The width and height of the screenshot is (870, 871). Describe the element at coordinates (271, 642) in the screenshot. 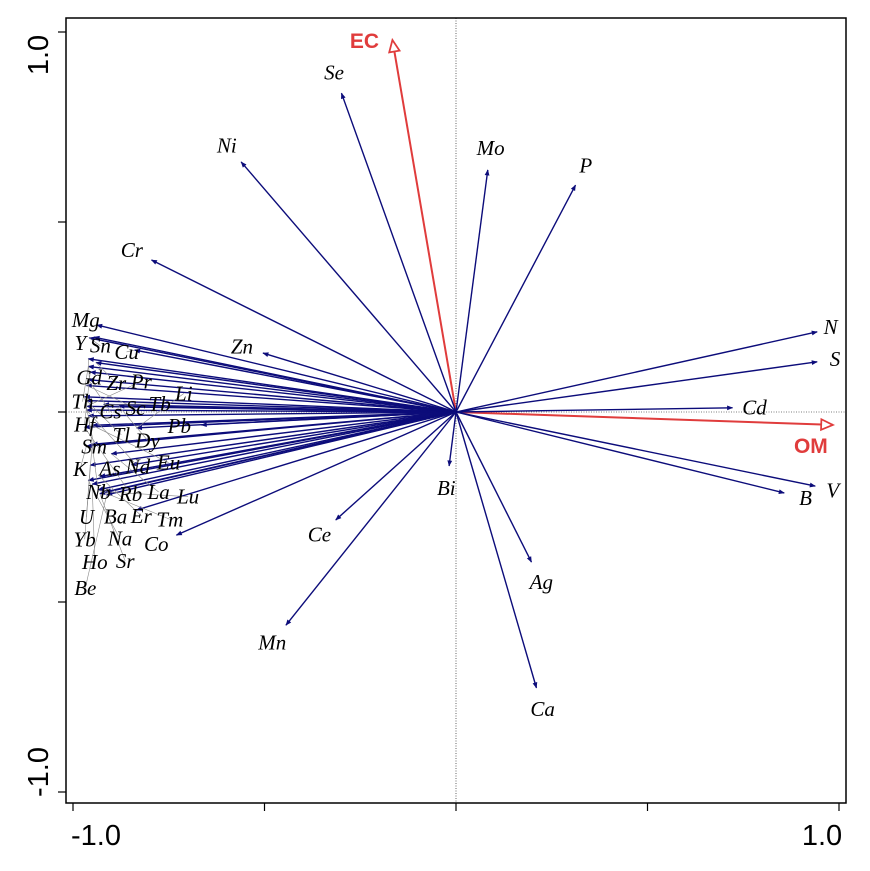

I see `species-label-mn: Mn` at that location.